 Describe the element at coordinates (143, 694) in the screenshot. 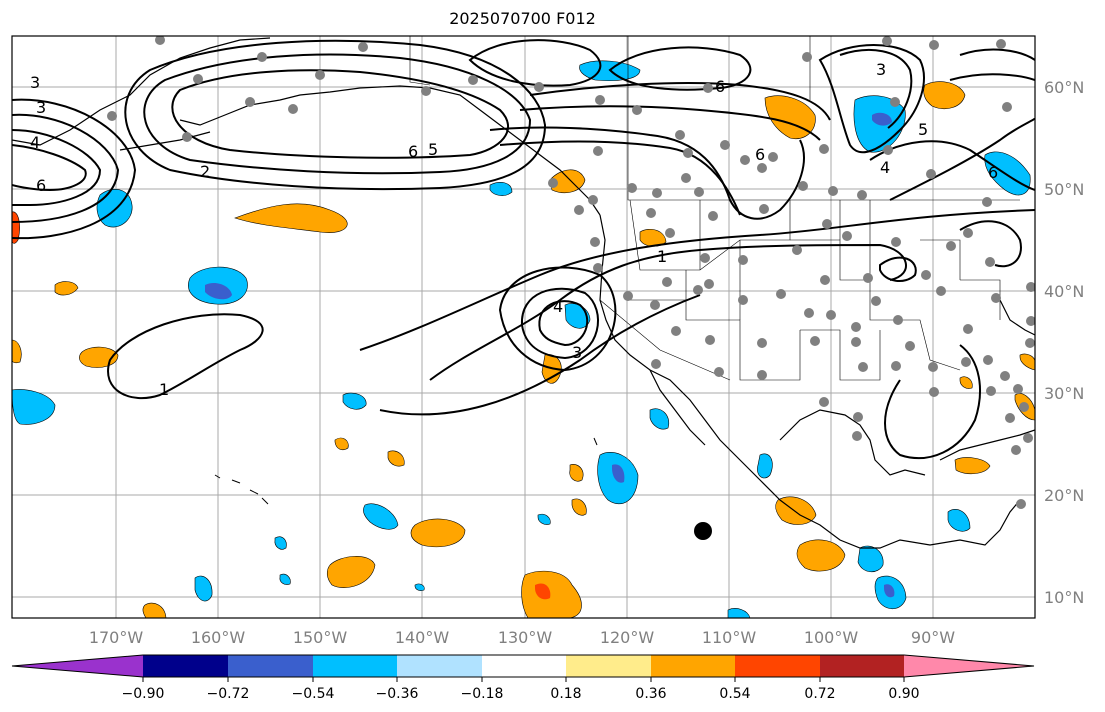

I see `colorbar-tick-label: −0.90` at that location.